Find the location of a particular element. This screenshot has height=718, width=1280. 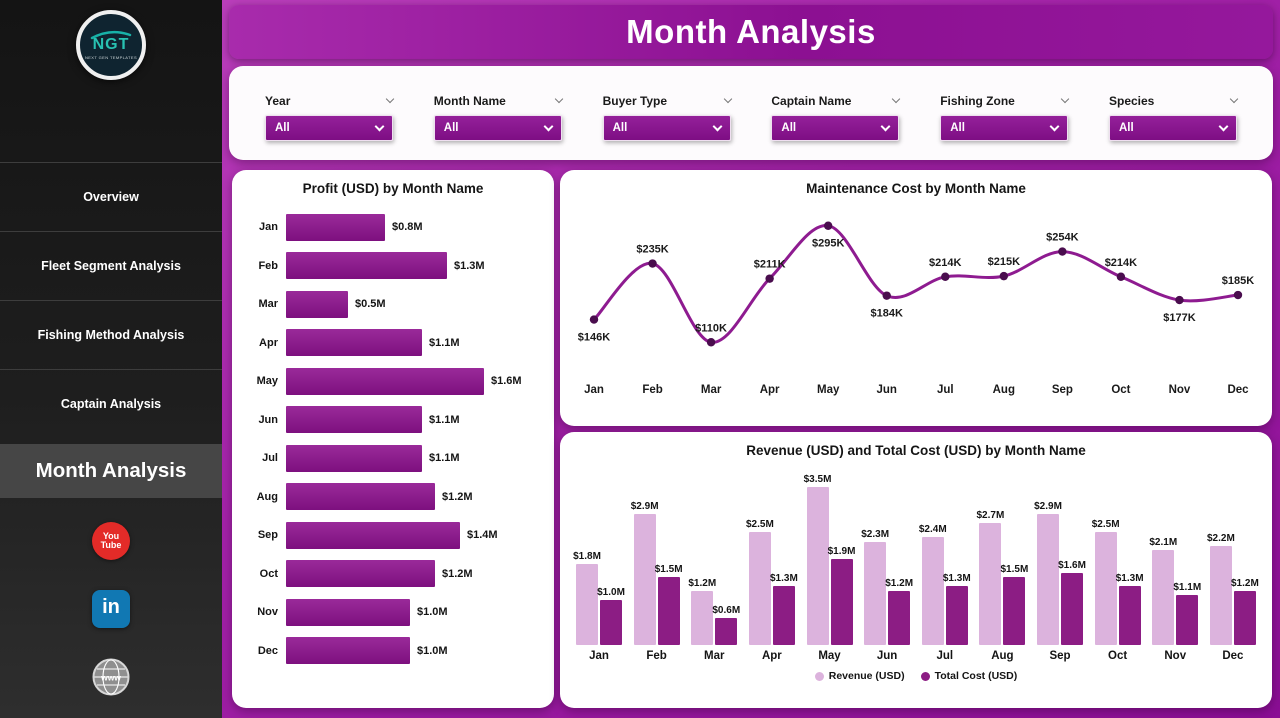

filter-selected-value: All is located at coordinates (957, 127).